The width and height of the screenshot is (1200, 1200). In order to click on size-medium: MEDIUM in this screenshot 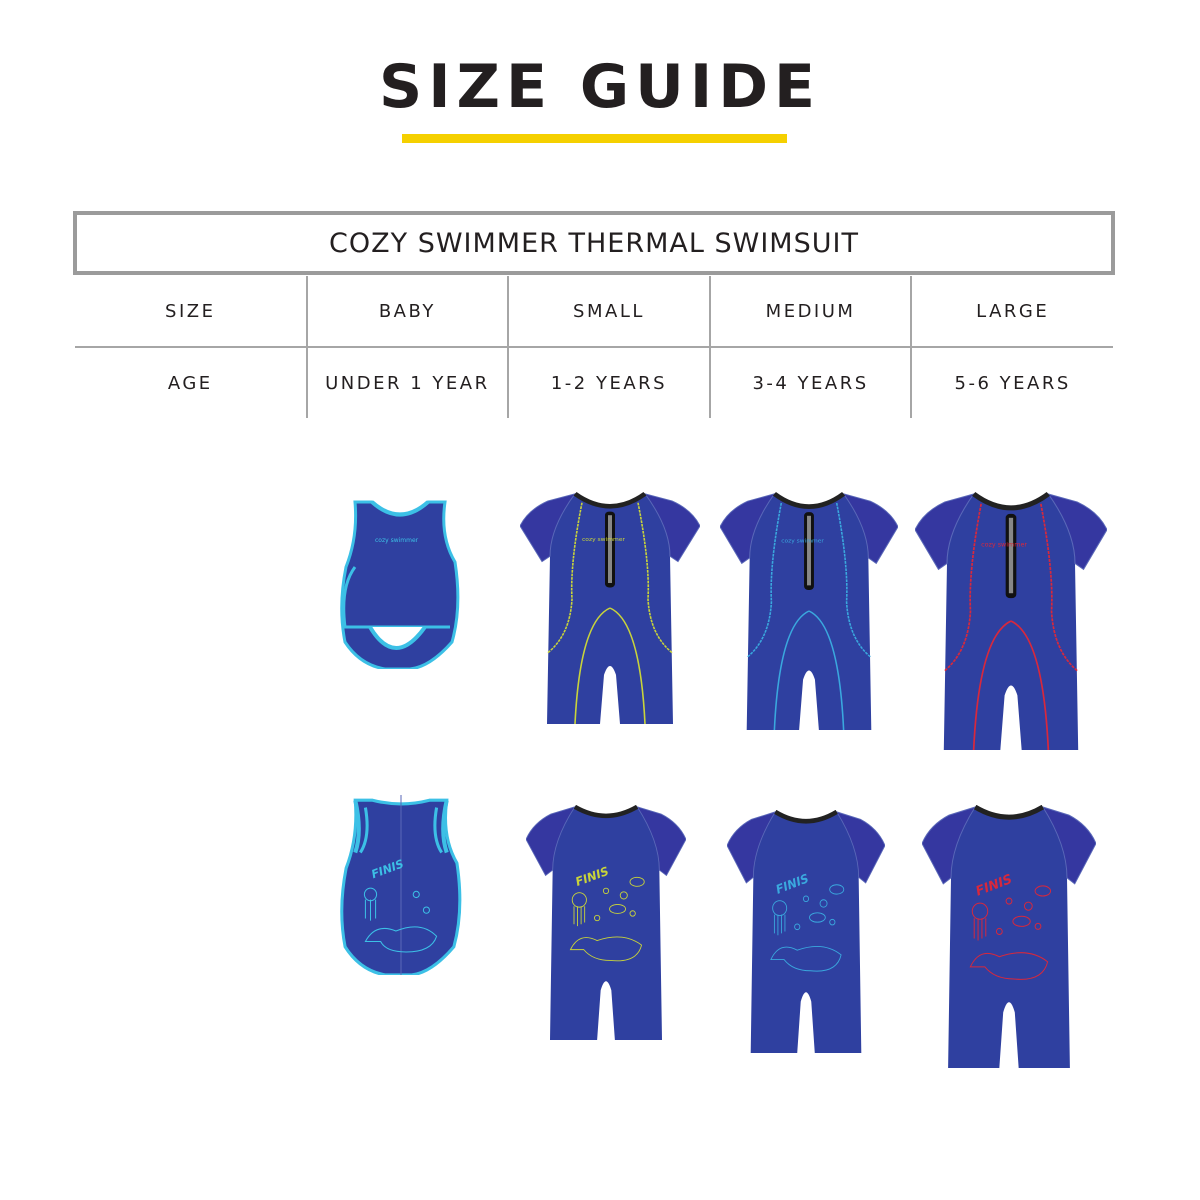, I will do `click(809, 311)`.